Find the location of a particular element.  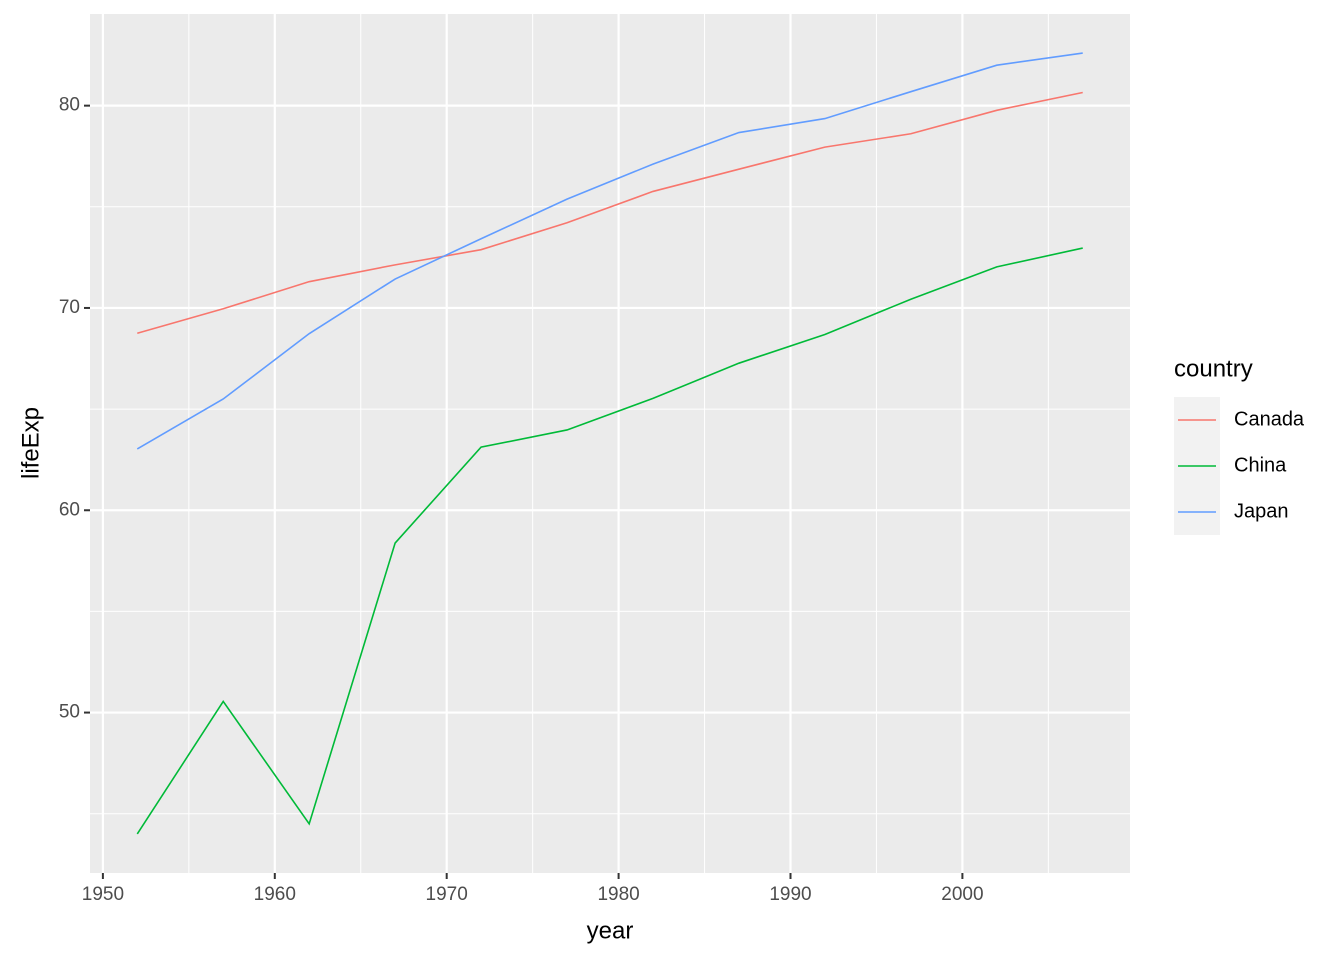

x-axis-title: year is located at coordinates (610, 930).